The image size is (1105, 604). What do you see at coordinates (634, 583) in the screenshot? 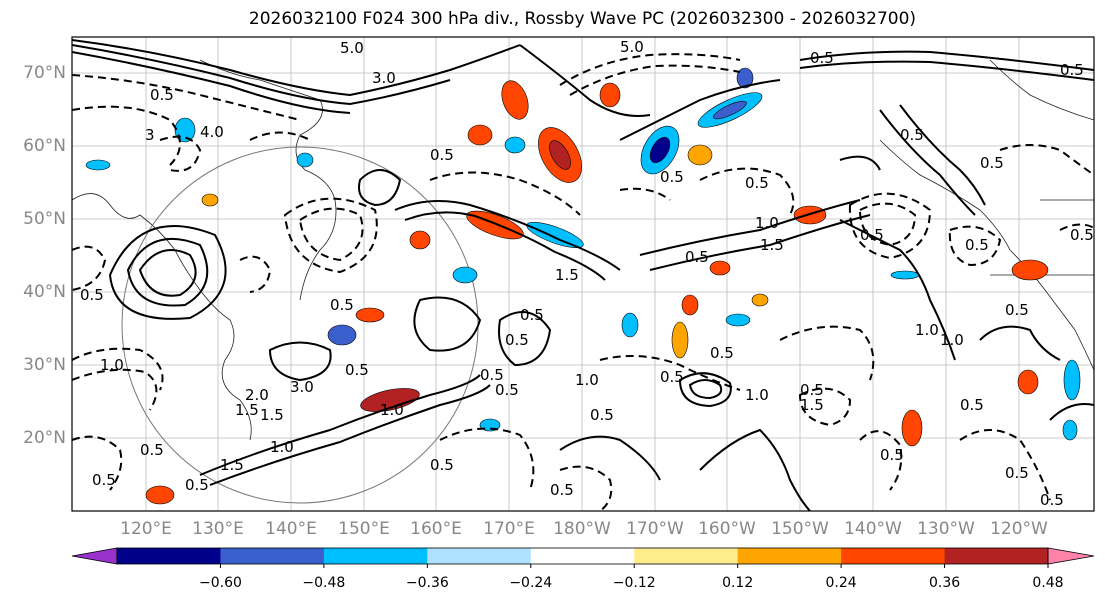
I see `colorbar-tick-label: −0.12` at bounding box center [634, 583].